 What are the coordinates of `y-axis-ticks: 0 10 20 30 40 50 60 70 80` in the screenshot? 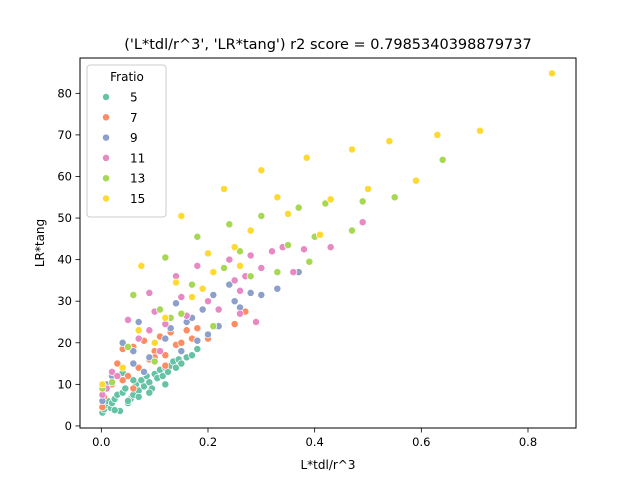 It's located at (68, 259).